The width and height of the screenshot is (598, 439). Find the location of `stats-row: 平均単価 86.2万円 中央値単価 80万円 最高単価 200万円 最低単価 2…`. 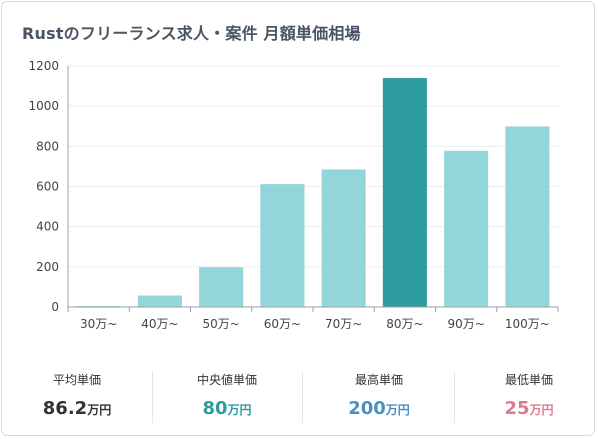

stats-row: 平均単価 86.2万円 中央値単価 80万円 最高単価 200万円 最低単価 2… is located at coordinates (299, 396).